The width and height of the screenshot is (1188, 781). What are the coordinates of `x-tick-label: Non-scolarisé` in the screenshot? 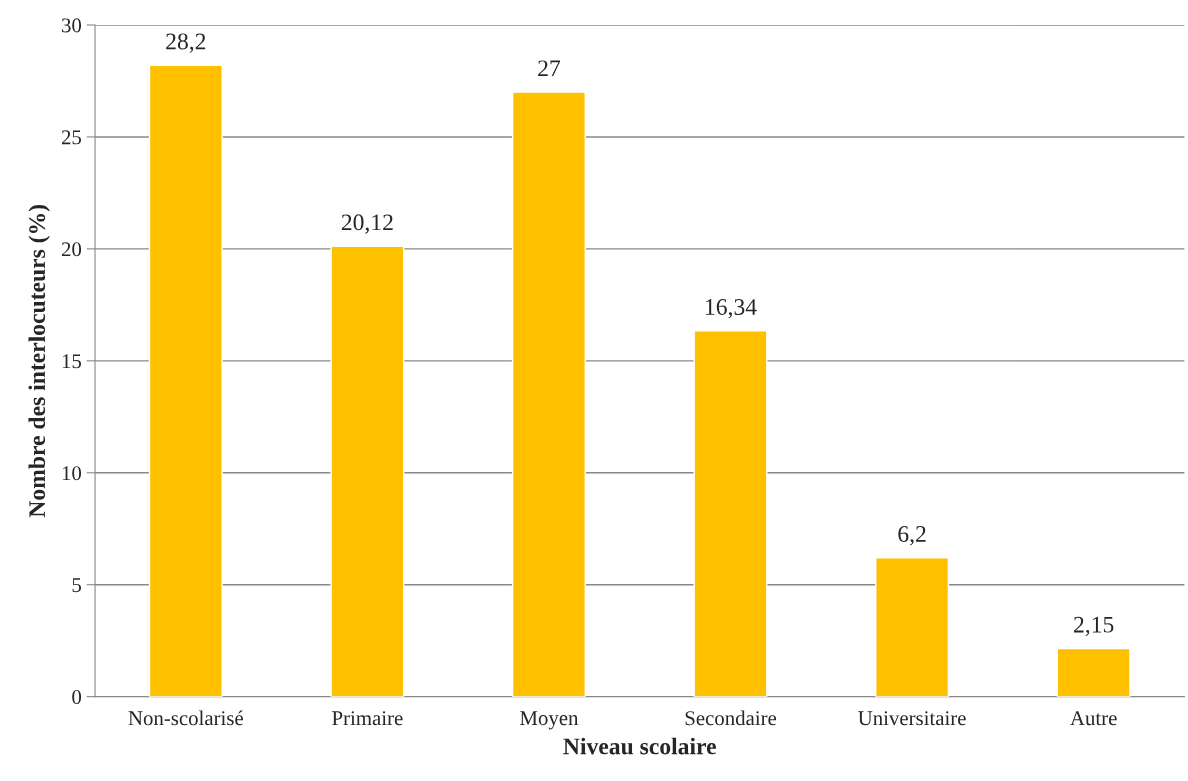 It's located at (185, 718).